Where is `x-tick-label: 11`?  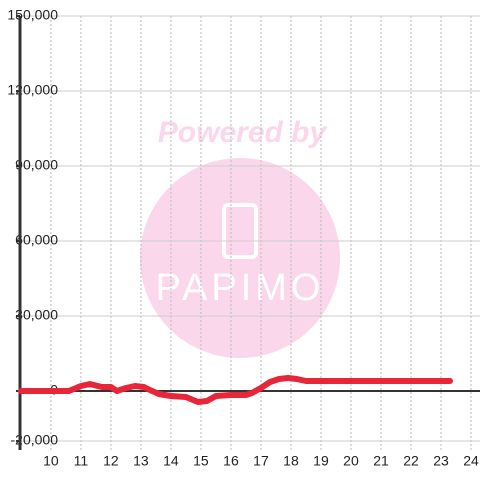
x-tick-label: 11 is located at coordinates (81, 461).